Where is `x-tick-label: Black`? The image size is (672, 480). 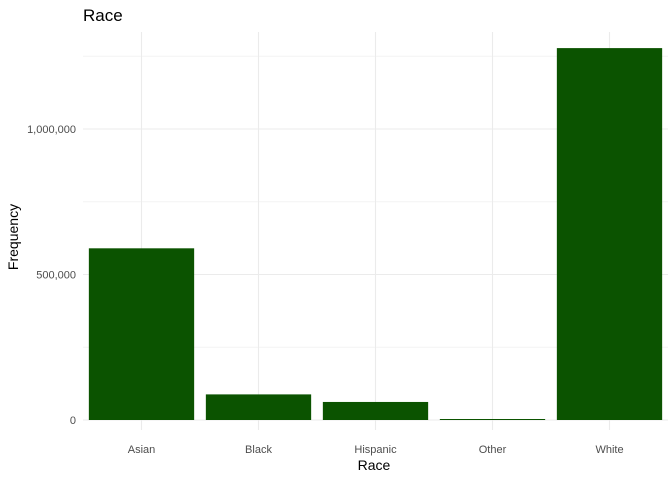
x-tick-label: Black is located at coordinates (258, 450).